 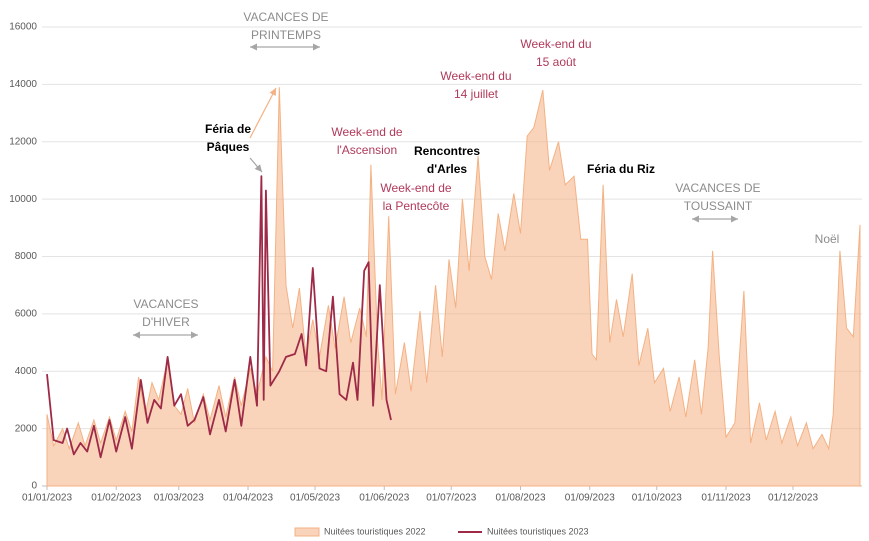 I want to click on annotation: Féria du Riz, so click(x=621, y=169).